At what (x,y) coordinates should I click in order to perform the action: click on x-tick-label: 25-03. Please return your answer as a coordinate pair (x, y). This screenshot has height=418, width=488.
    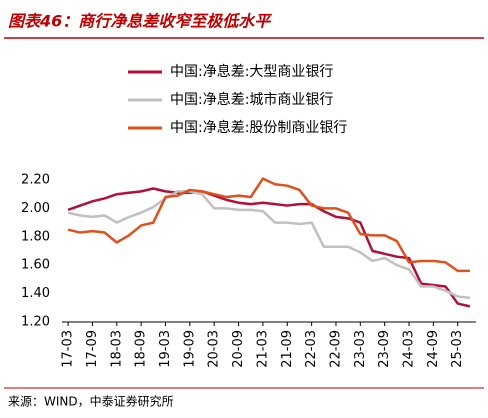
    Looking at the image, I should click on (457, 349).